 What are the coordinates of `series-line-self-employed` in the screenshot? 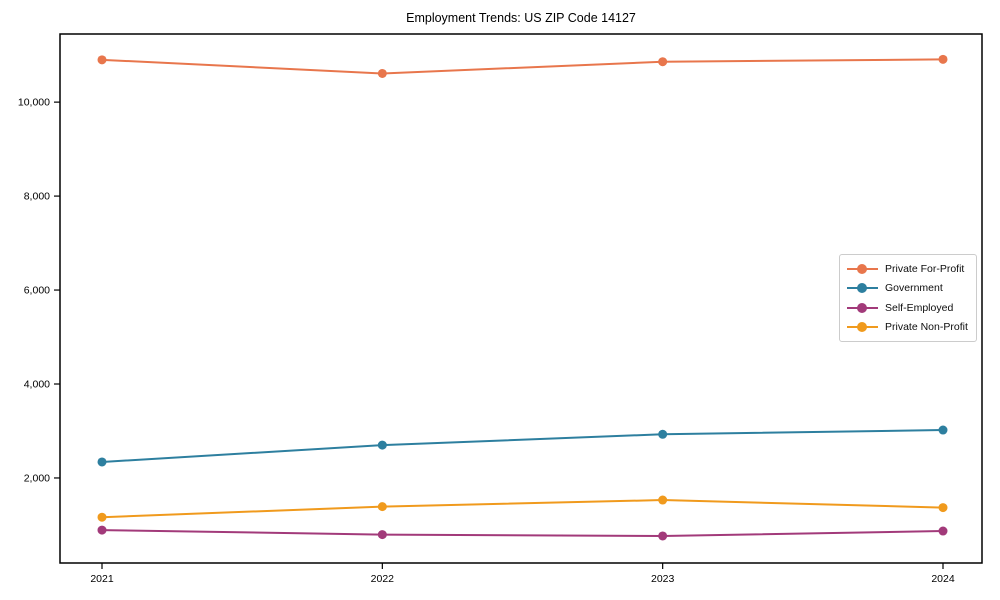 It's located at (522, 533).